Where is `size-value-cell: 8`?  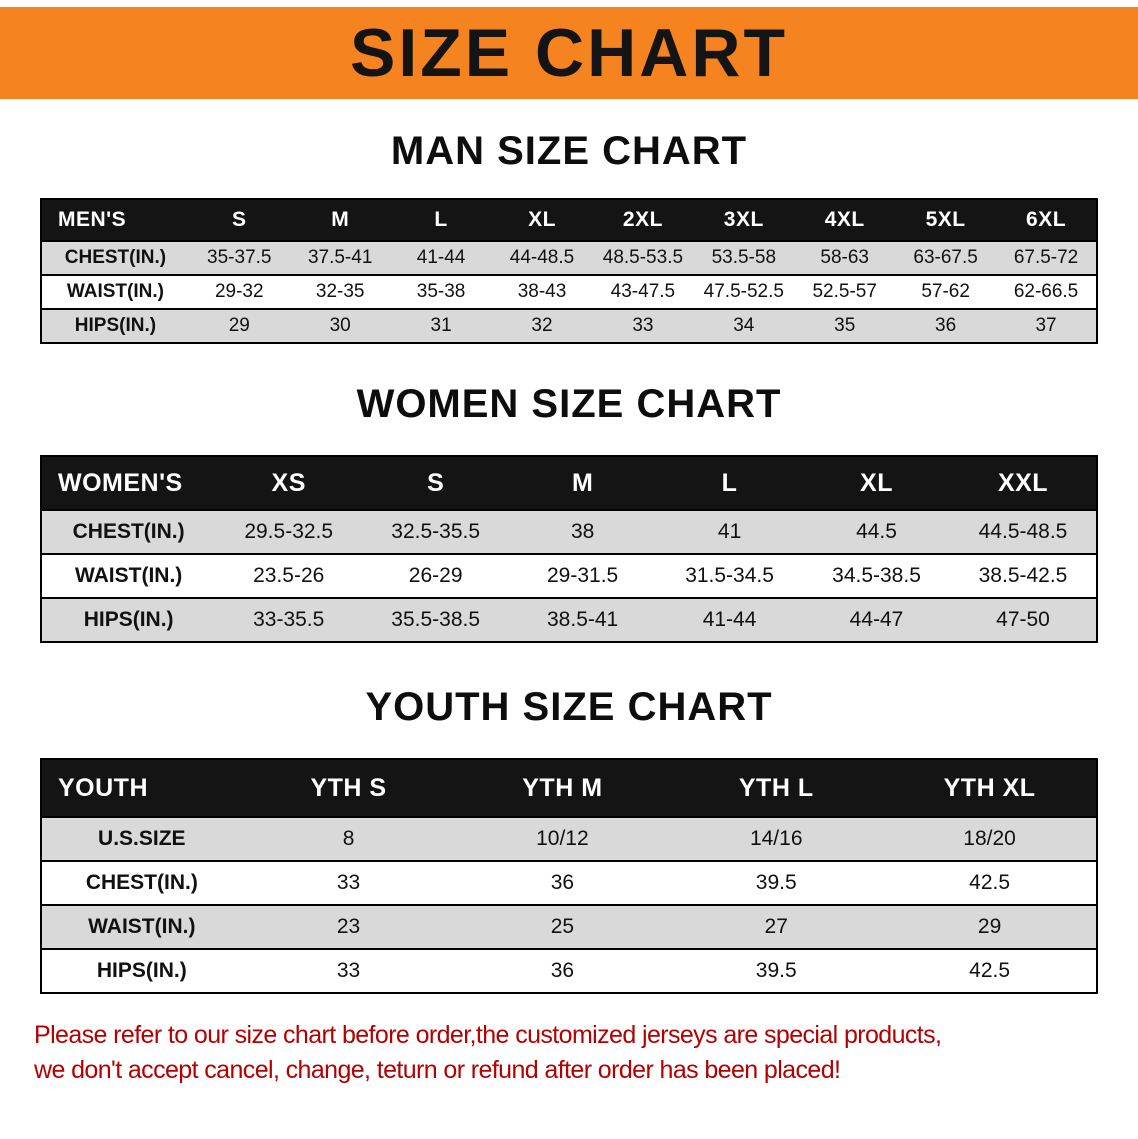
size-value-cell: 8 is located at coordinates (348, 838).